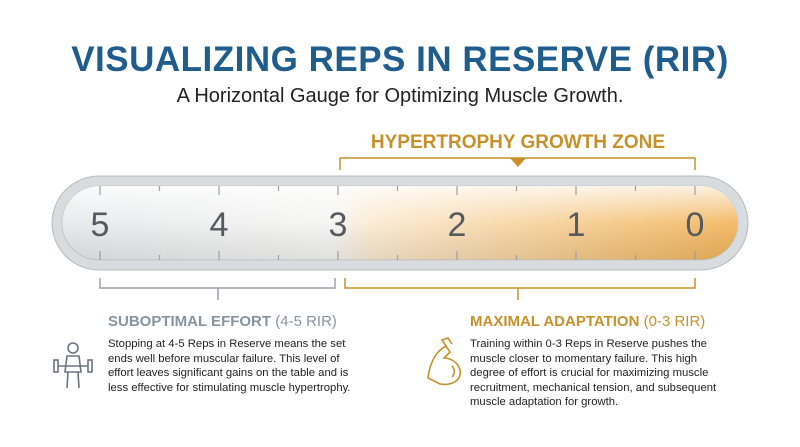 This screenshot has width=800, height=447. Describe the element at coordinates (100, 225) in the screenshot. I see `gauge-label: 5` at that location.